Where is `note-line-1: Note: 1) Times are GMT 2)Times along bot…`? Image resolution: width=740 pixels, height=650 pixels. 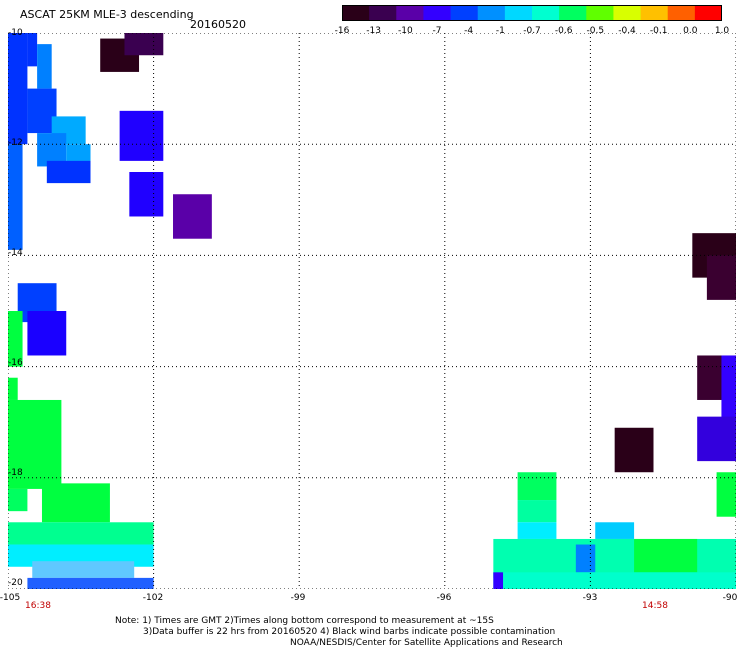
note-line-1: Note: 1) Times are GMT 2)Times along bot… is located at coordinates (304, 621).